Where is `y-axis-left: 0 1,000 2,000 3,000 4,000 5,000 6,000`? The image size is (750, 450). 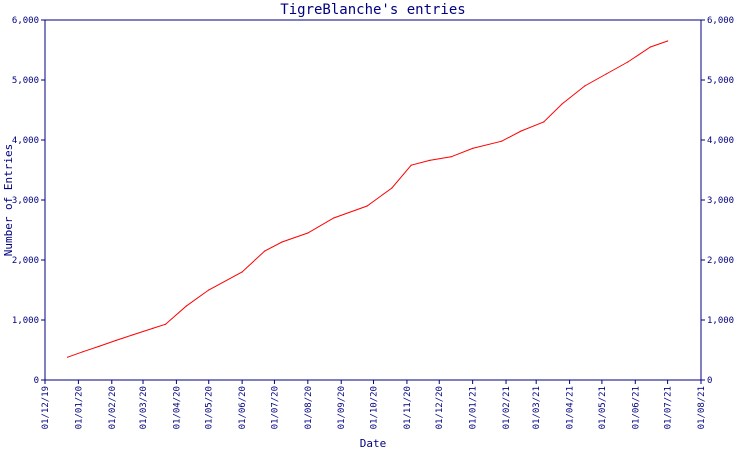 y-axis-left: 0 1,000 2,000 3,000 4,000 5,000 6,000 is located at coordinates (28, 201).